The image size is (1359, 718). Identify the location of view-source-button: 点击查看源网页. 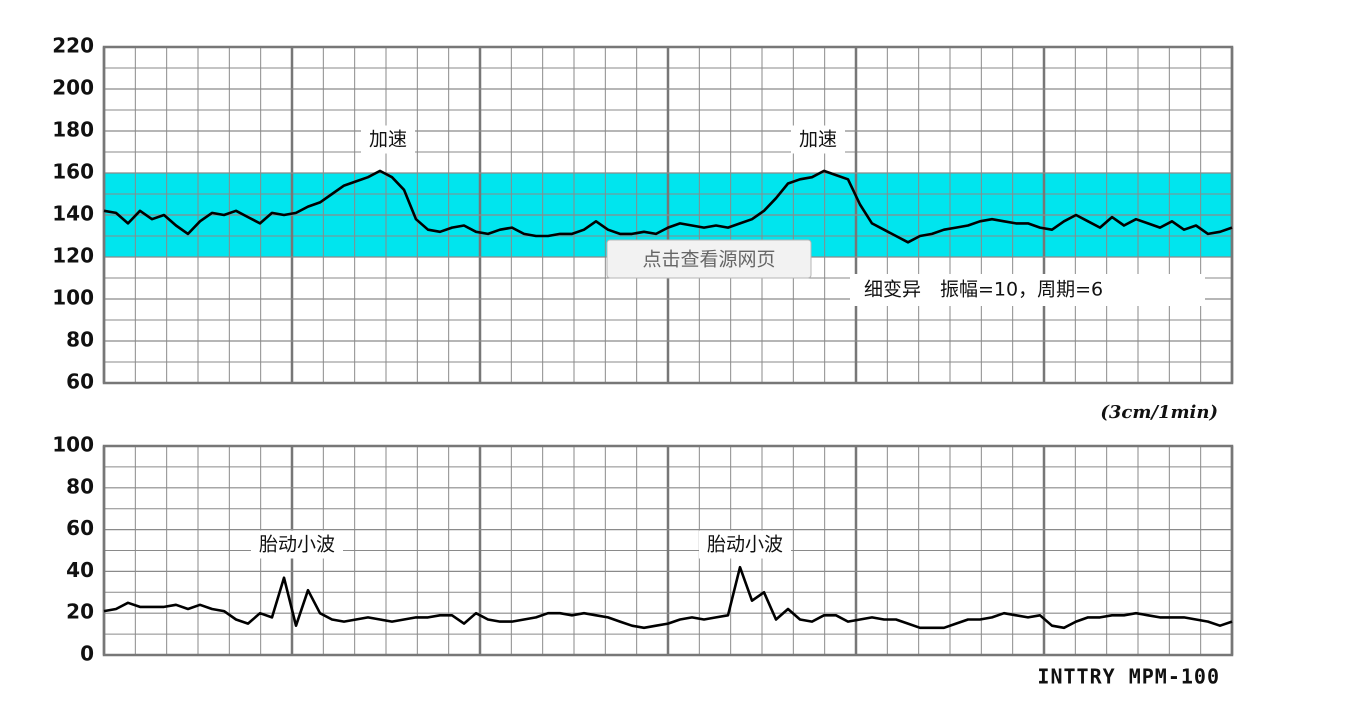
(709, 259).